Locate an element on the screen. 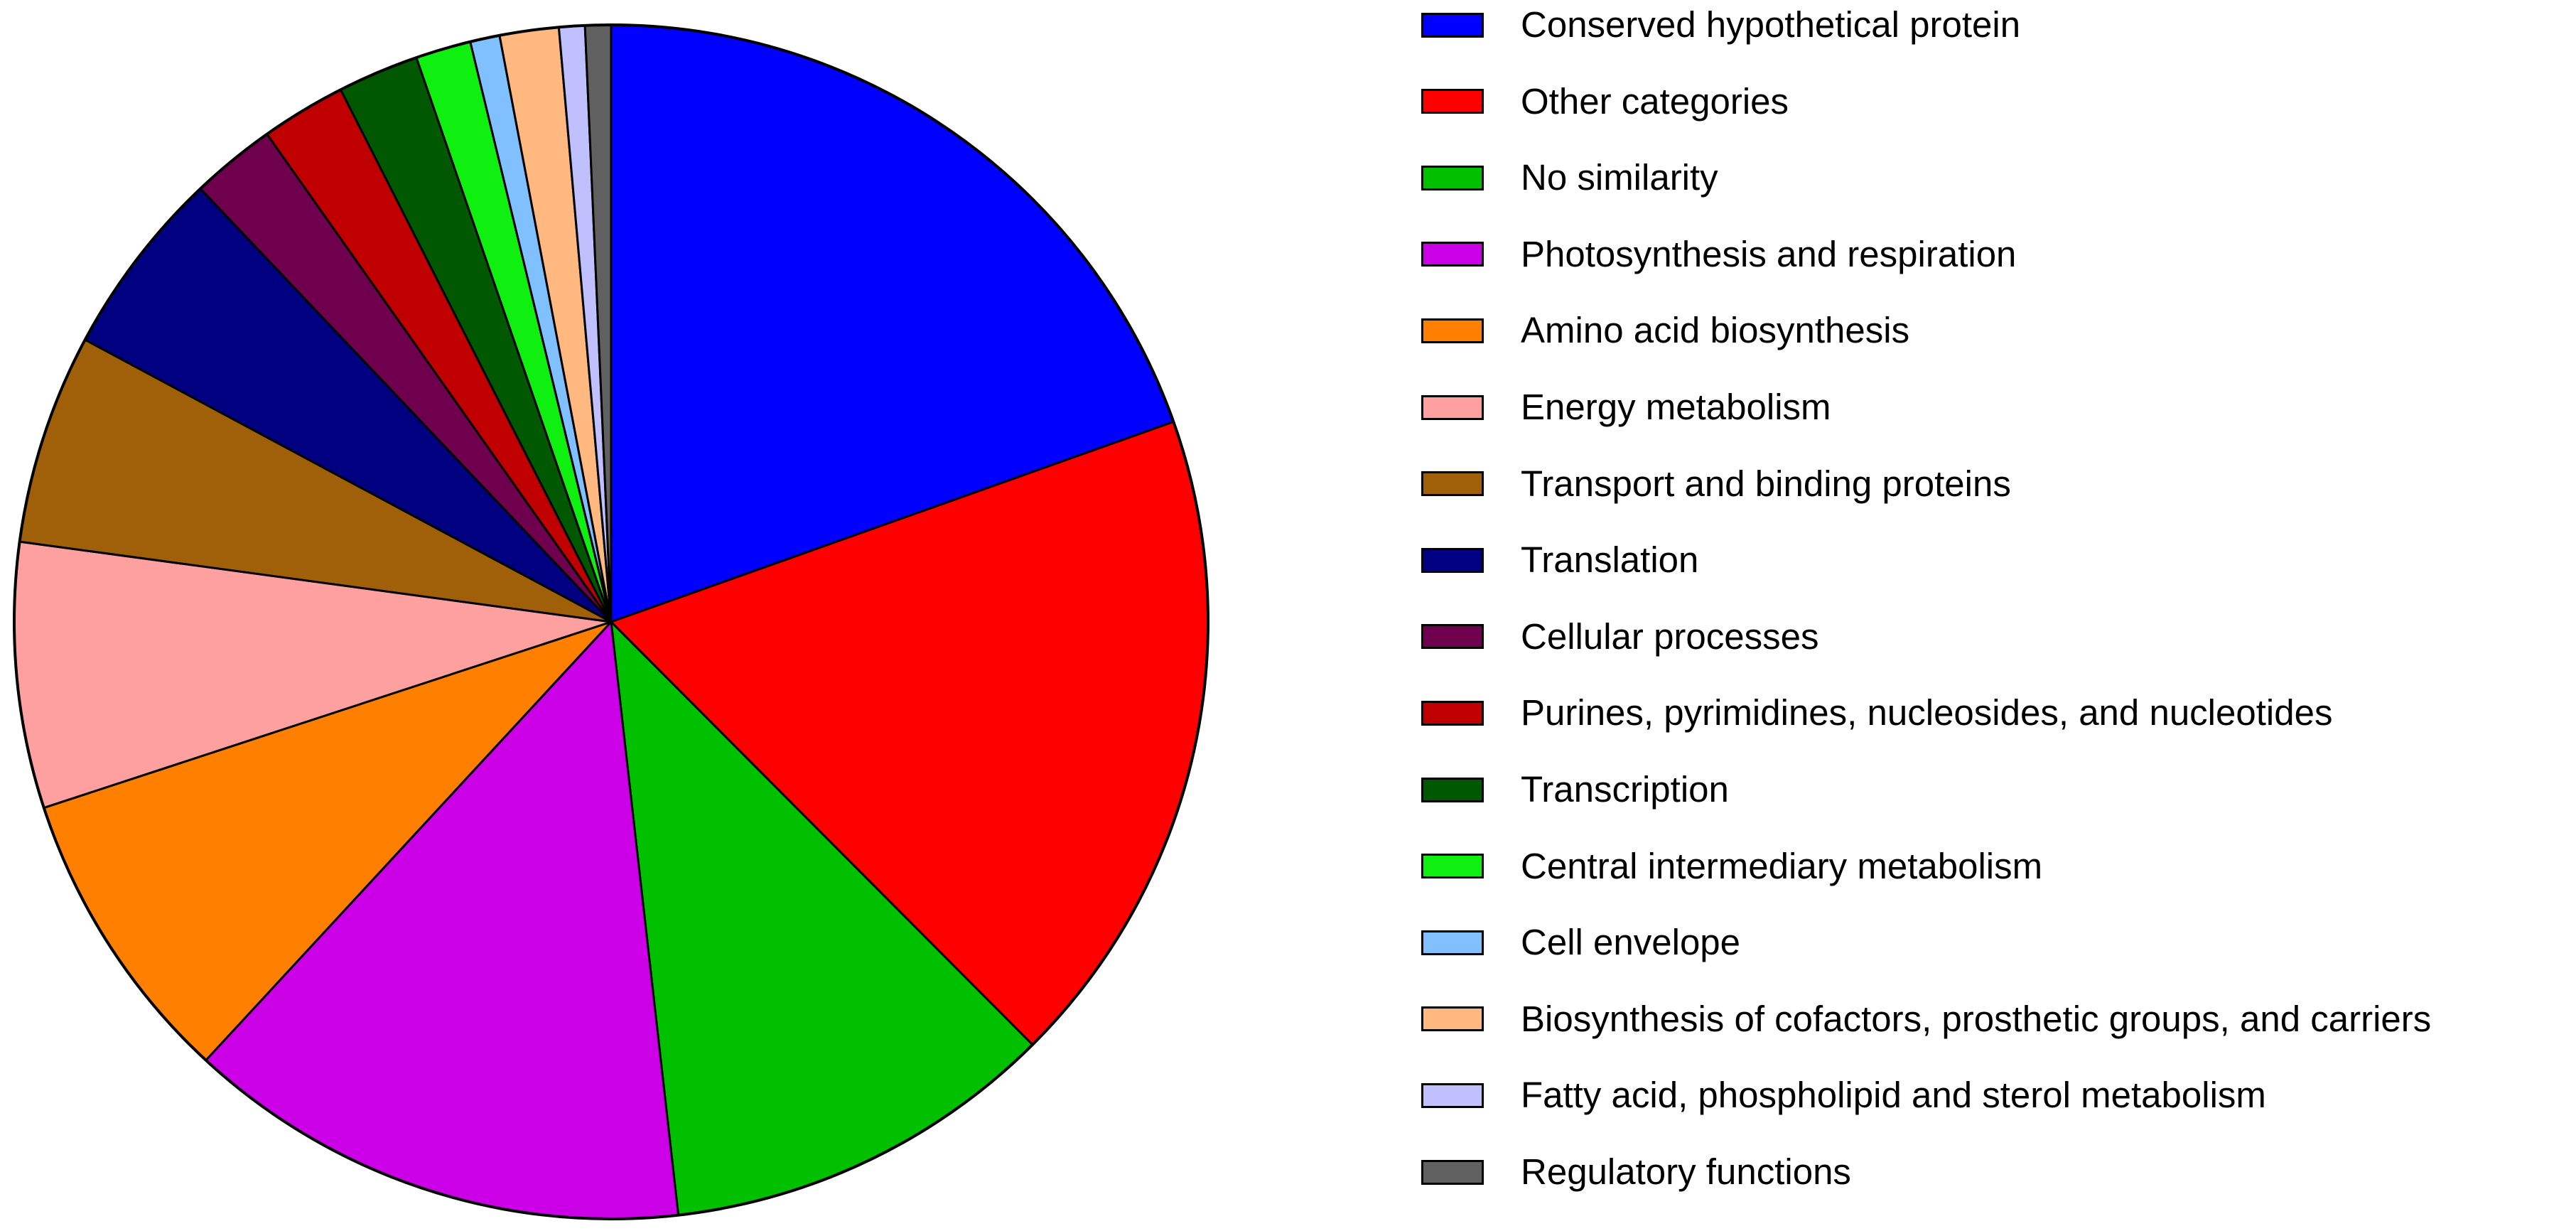 The image size is (2576, 1231). legend-label: Transcription is located at coordinates (1625, 789).